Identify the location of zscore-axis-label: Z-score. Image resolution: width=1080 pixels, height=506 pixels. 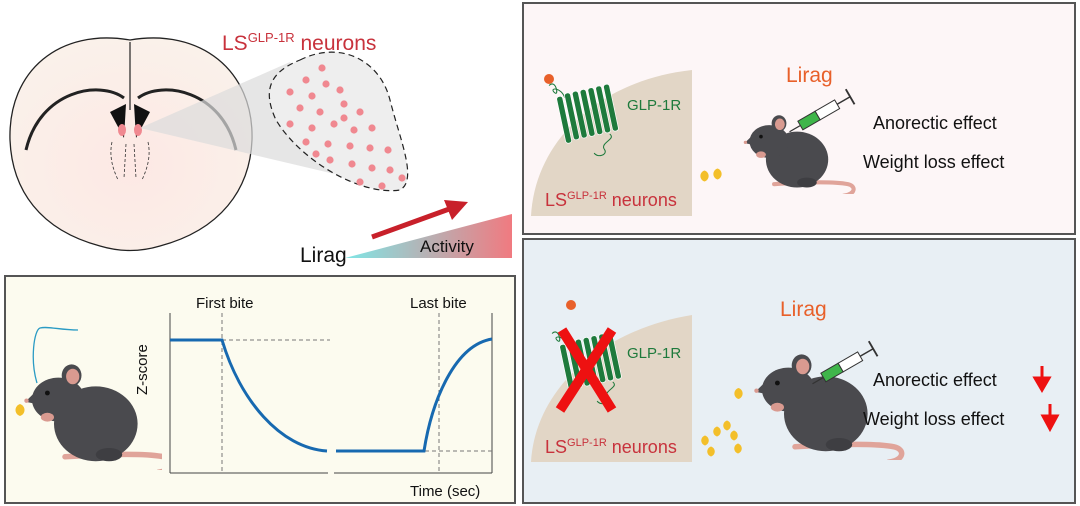
(142, 369).